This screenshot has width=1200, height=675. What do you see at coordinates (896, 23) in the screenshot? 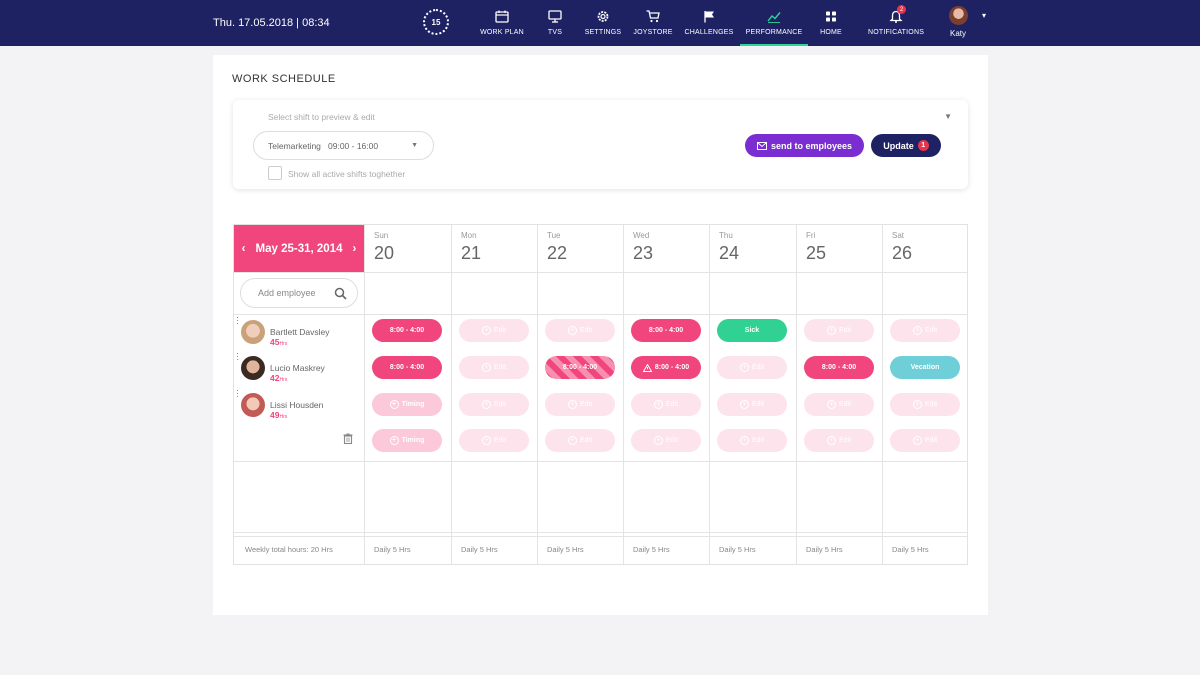
I see `nav-notifications: NOTIFICATIONS 2` at bounding box center [896, 23].